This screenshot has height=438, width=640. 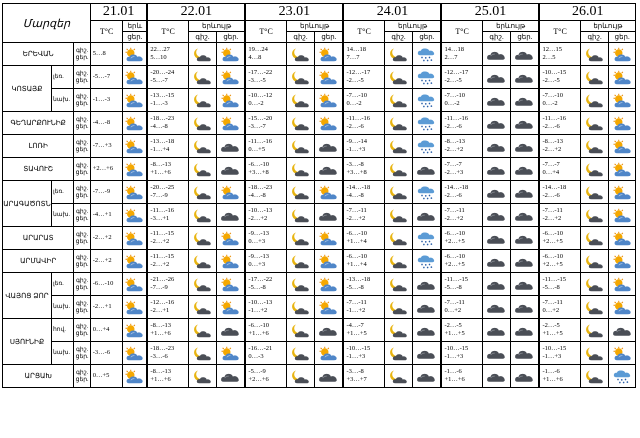 I want to click on temperature-cell: 5…8, so click(x=106, y=54).